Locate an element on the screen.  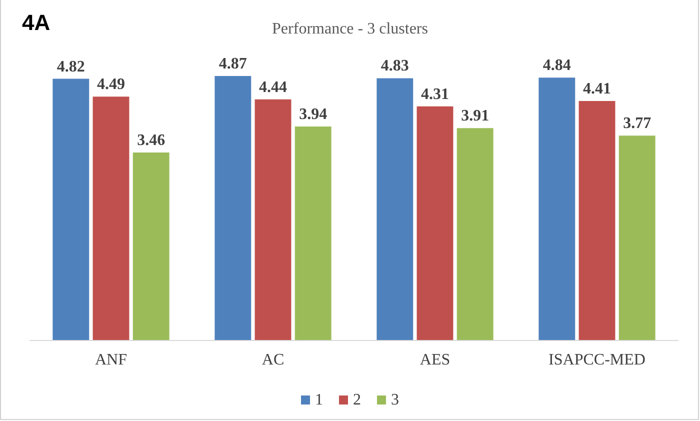
legend-label: 1 is located at coordinates (319, 400).